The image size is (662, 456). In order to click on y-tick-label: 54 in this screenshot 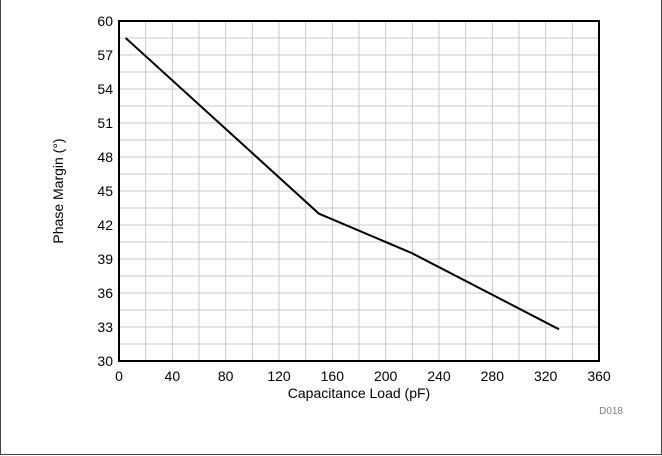, I will do `click(105, 89)`.